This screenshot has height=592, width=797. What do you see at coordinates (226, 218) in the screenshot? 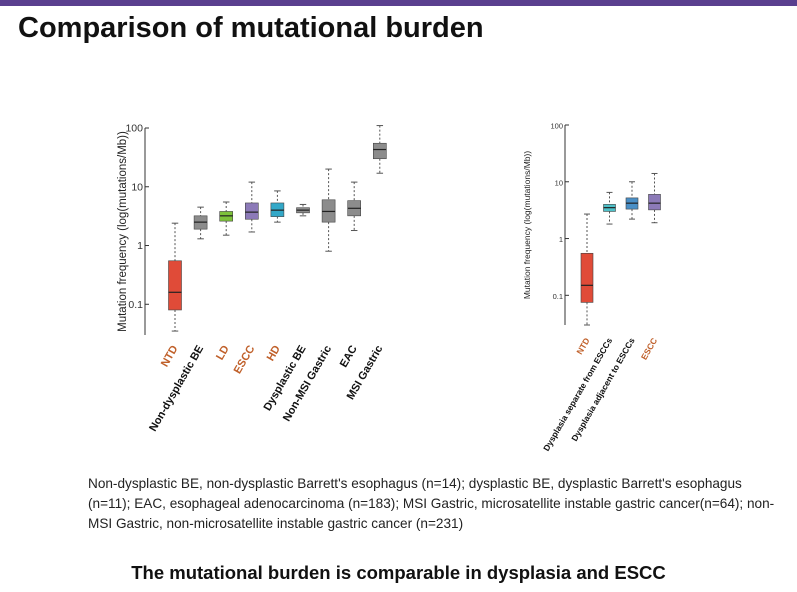
I see `box-plot-ld` at bounding box center [226, 218].